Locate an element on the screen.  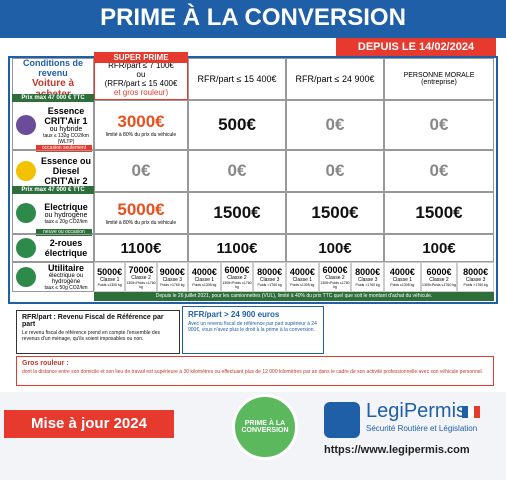
column-line: ou is located at coordinates (141, 74).